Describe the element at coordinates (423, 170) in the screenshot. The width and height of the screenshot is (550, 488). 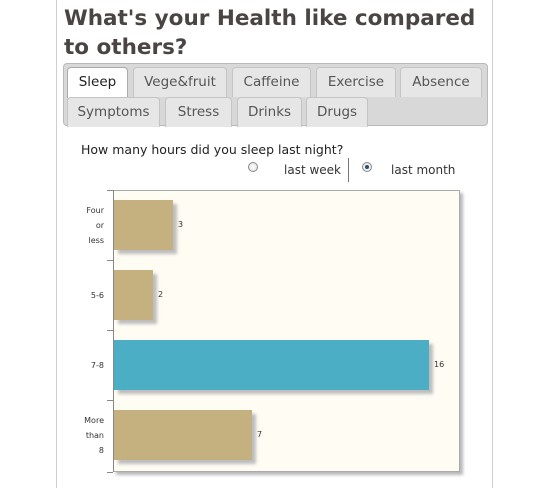
I see `radio-label-last-month: last month` at that location.